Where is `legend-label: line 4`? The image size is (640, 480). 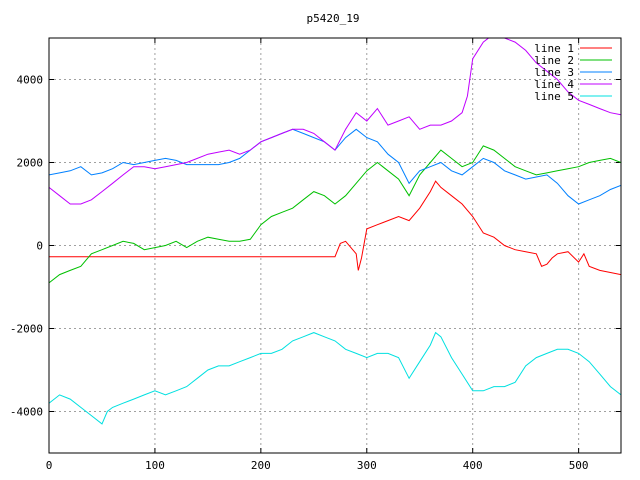
legend-label: line 4 is located at coordinates (554, 84).